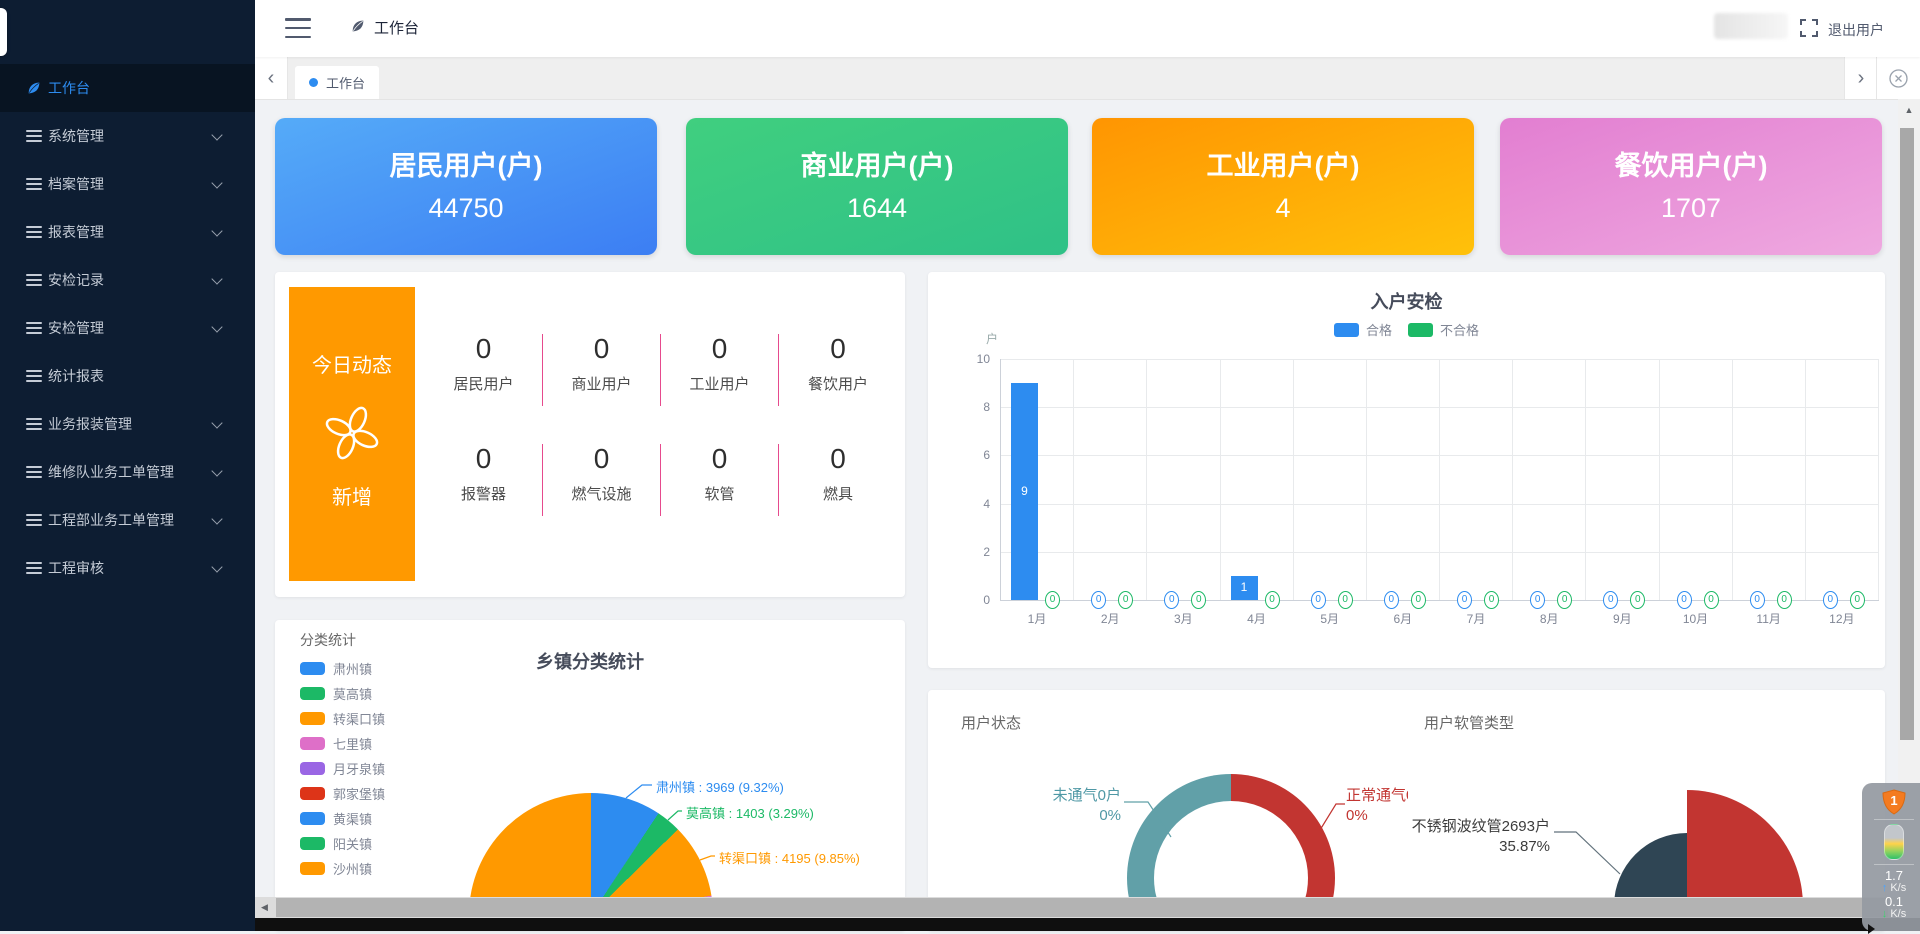 Image resolution: width=1920 pixels, height=934 pixels. What do you see at coordinates (127, 184) in the screenshot?
I see `sidebar-item: 档案管理` at bounding box center [127, 184].